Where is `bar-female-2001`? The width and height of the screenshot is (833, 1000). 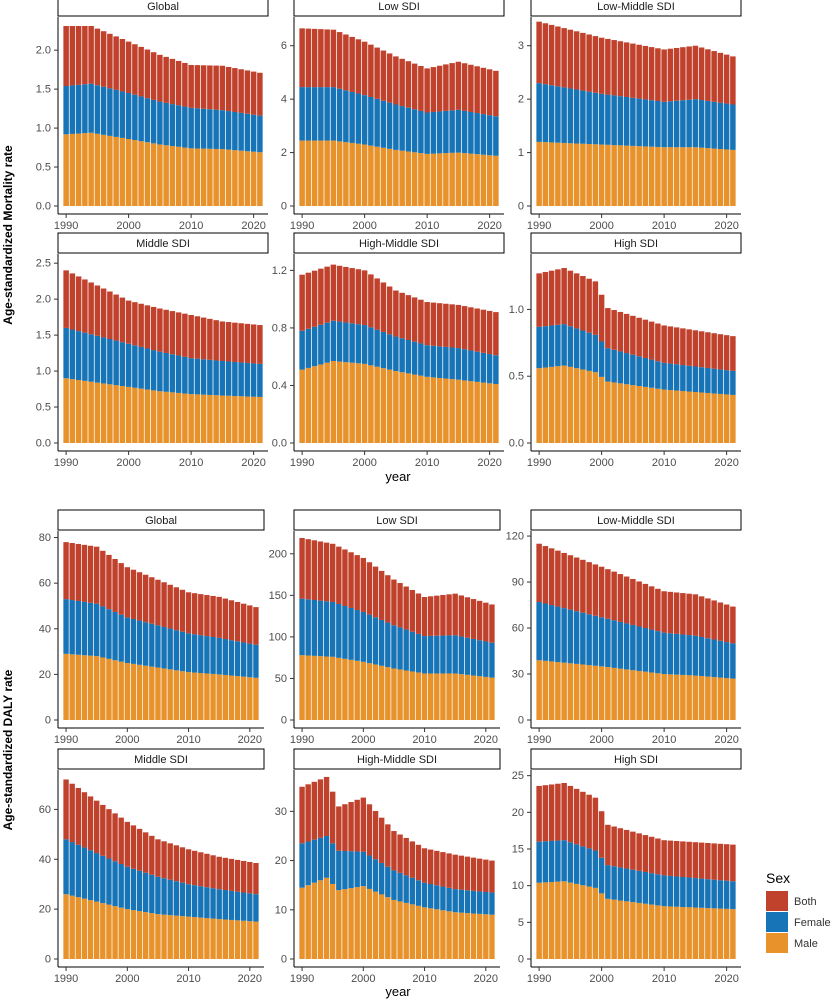
bar-female-2001 is located at coordinates (371, 121).